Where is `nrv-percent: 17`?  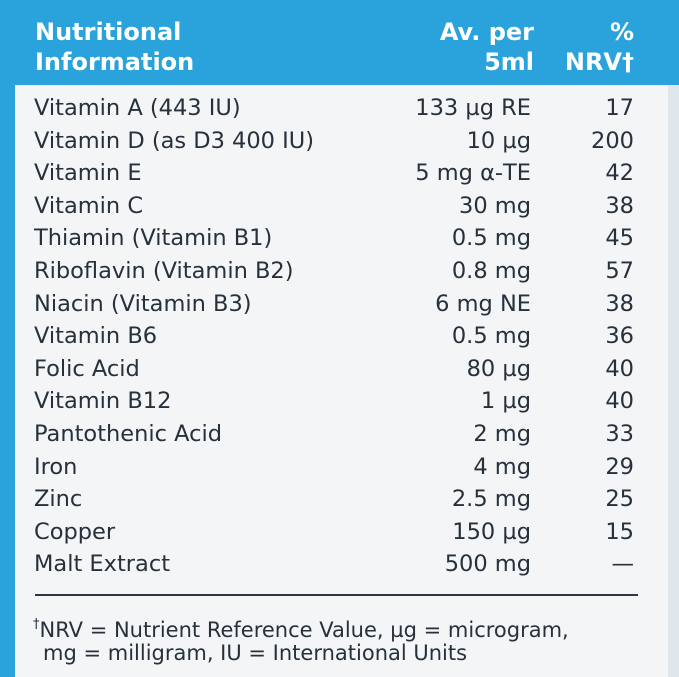 nrv-percent: 17 is located at coordinates (619, 108).